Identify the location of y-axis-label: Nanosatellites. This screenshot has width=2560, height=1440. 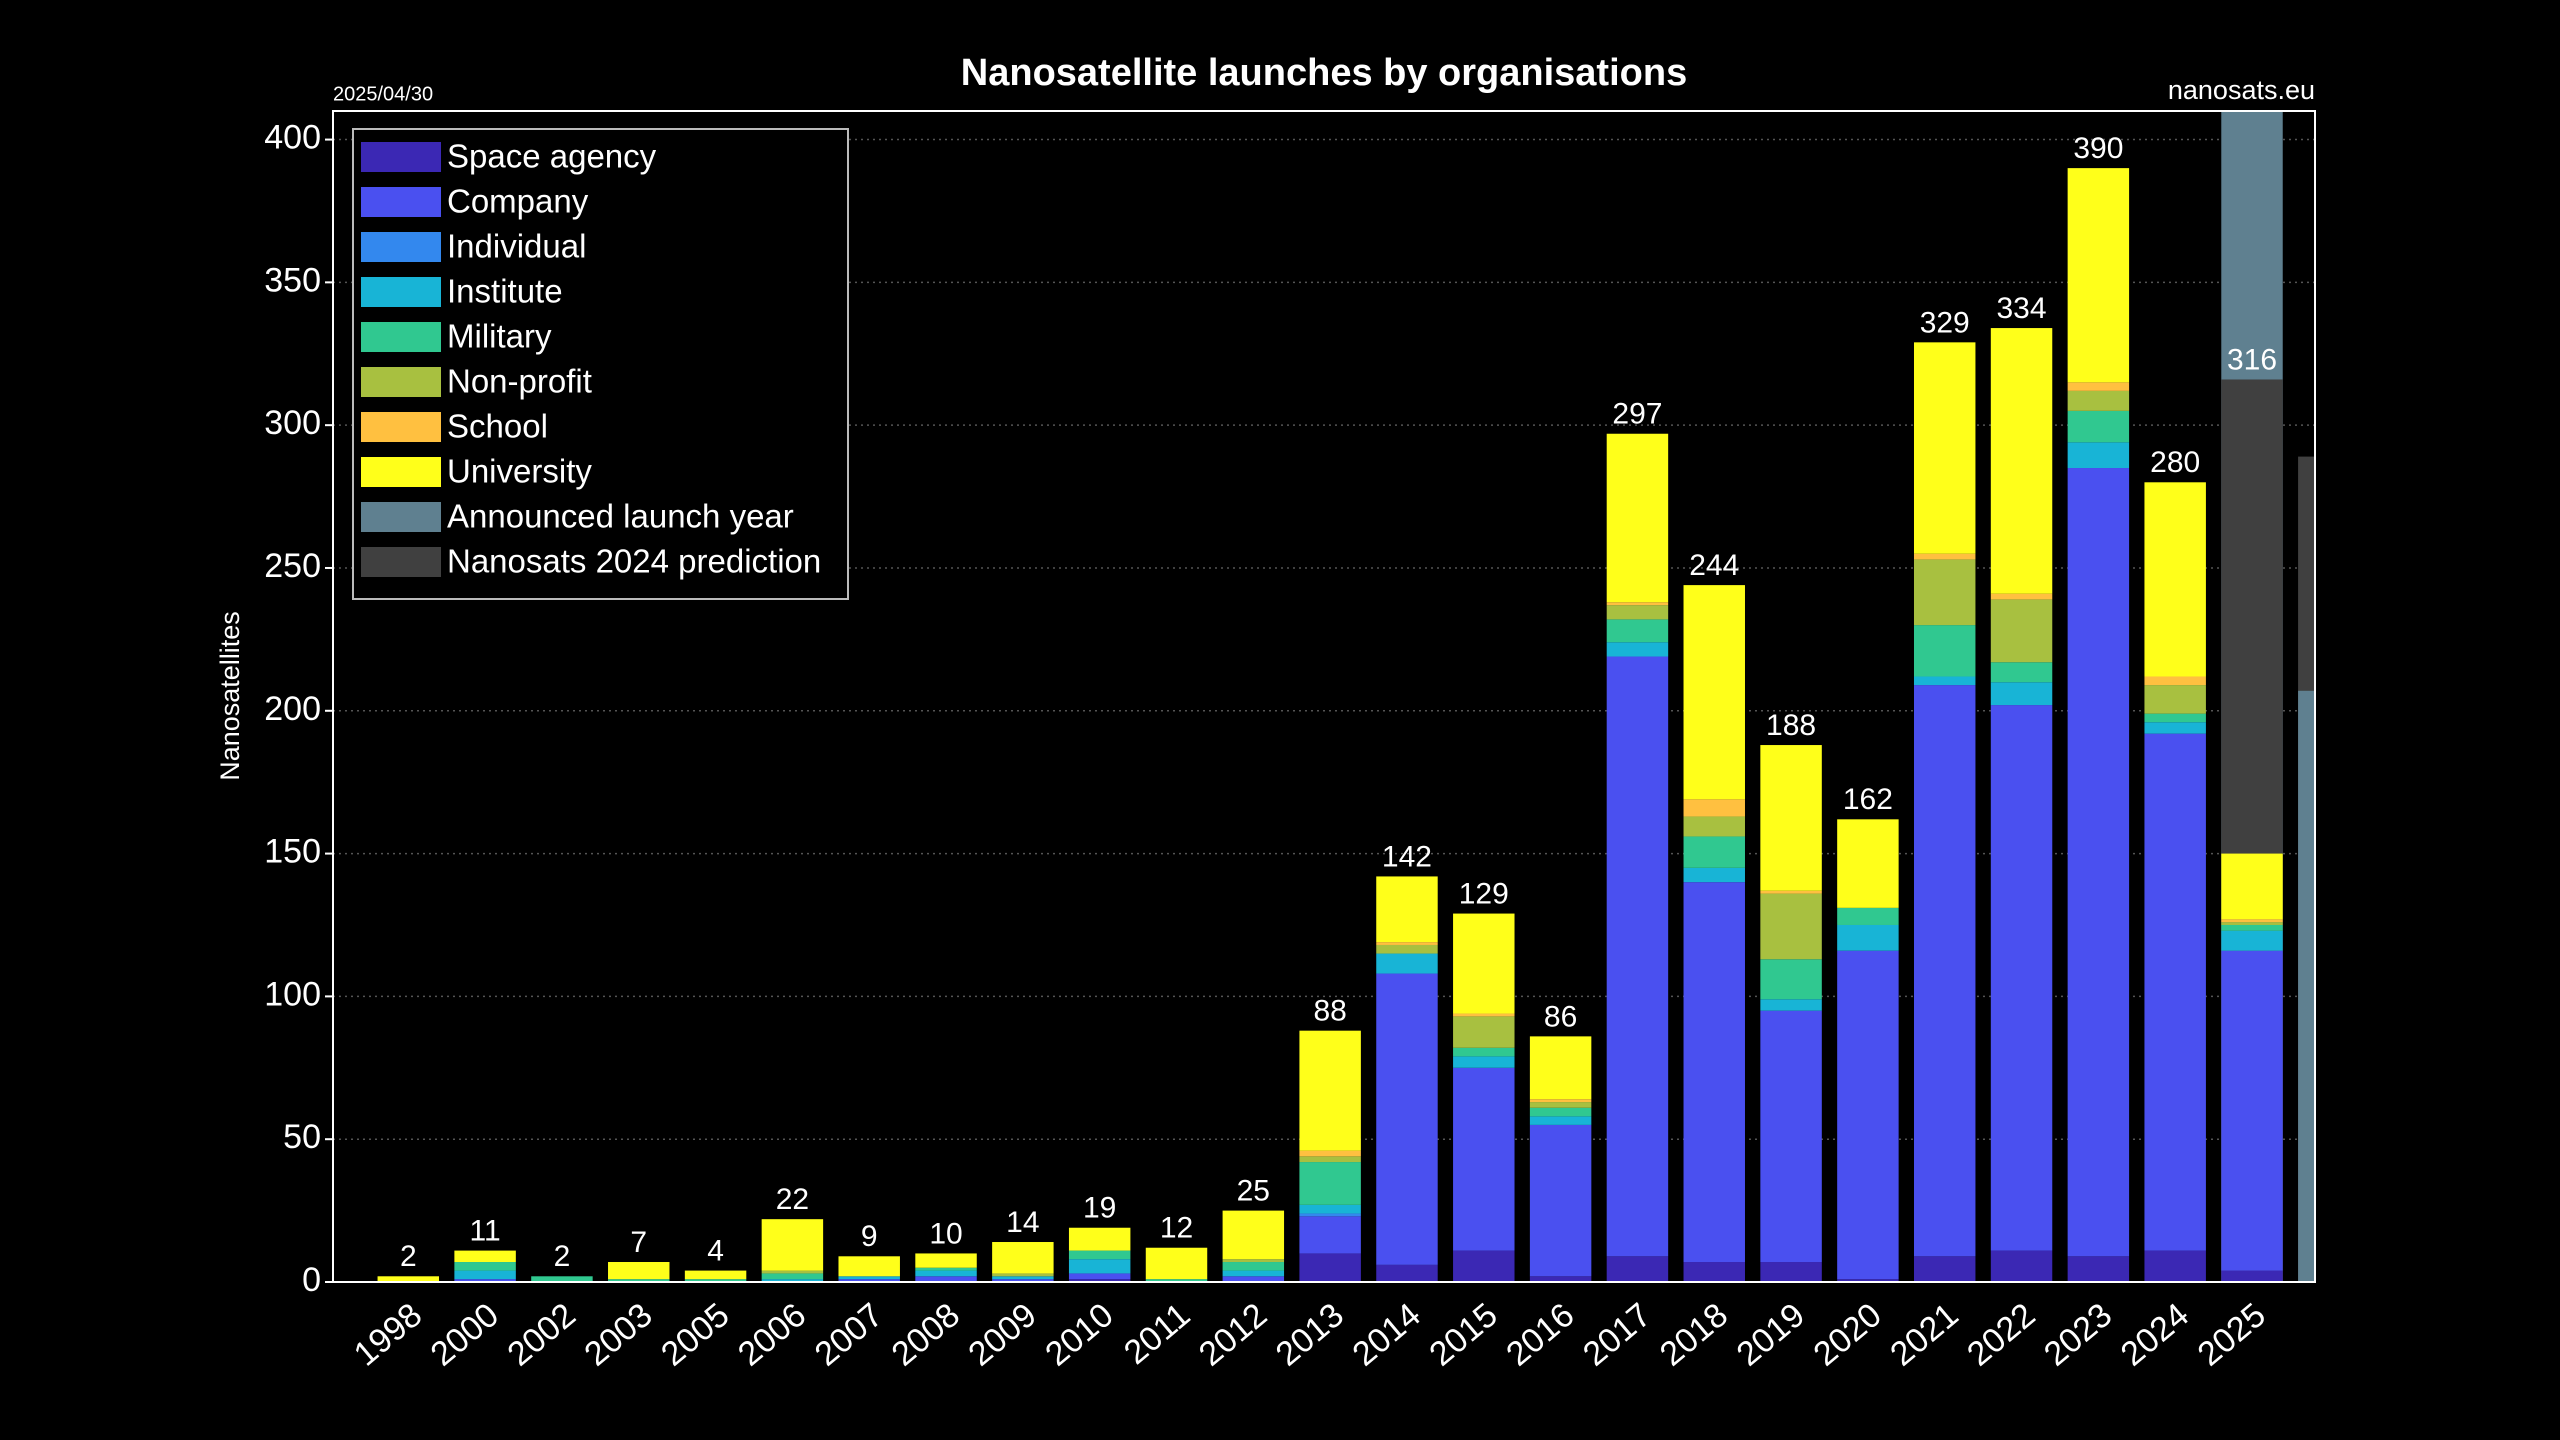
(230, 696).